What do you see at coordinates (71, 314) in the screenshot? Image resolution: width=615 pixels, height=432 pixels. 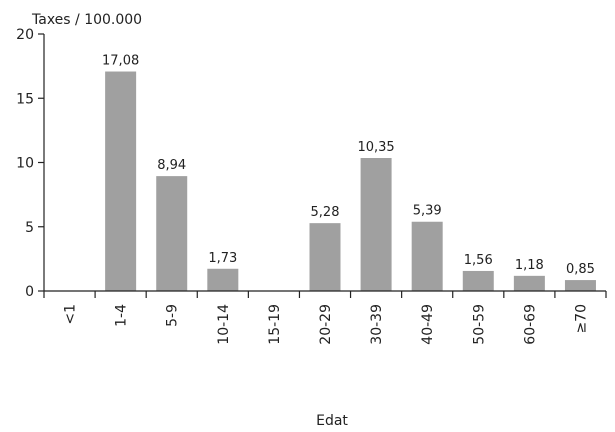 I see `x-tick-label: <1` at bounding box center [71, 314].